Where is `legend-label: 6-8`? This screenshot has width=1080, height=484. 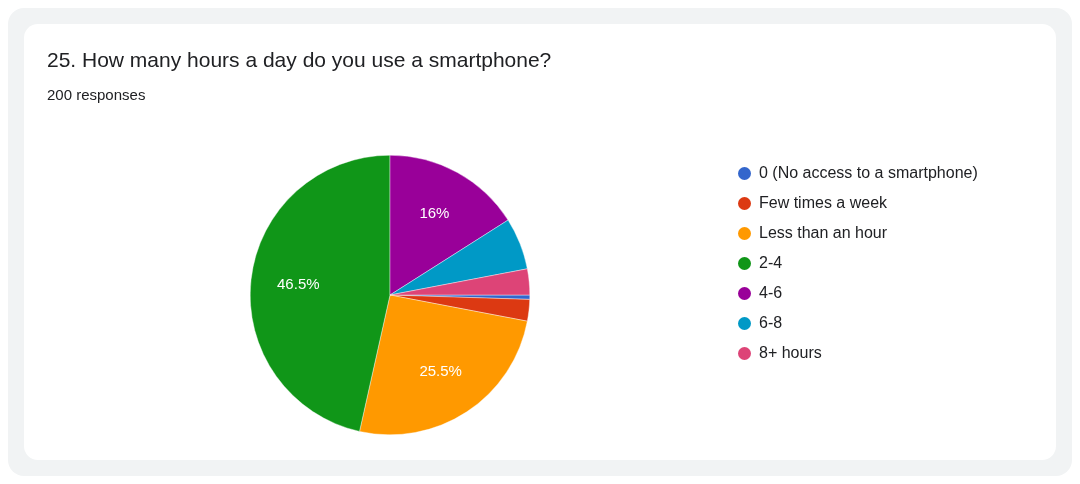
legend-label: 6-8 is located at coordinates (771, 323).